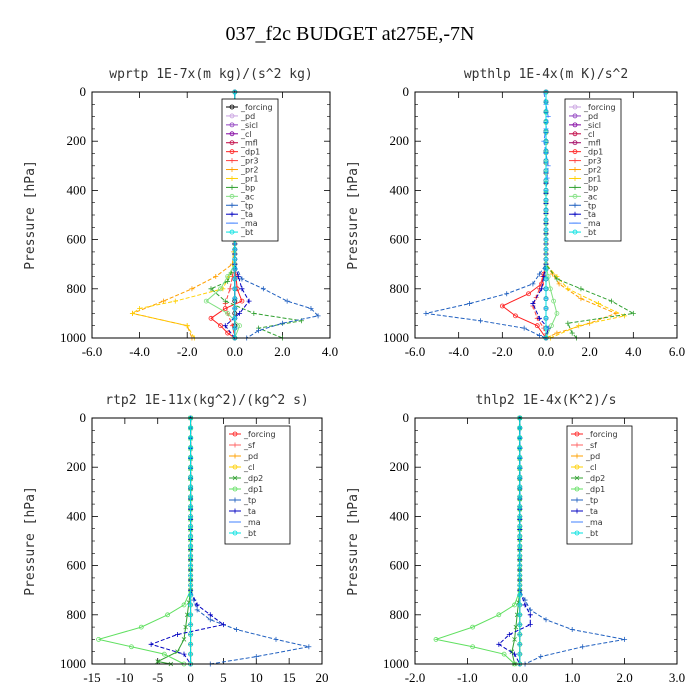  What do you see at coordinates (83, 91) in the screenshot?
I see `y-tick-label: 0` at bounding box center [83, 91].